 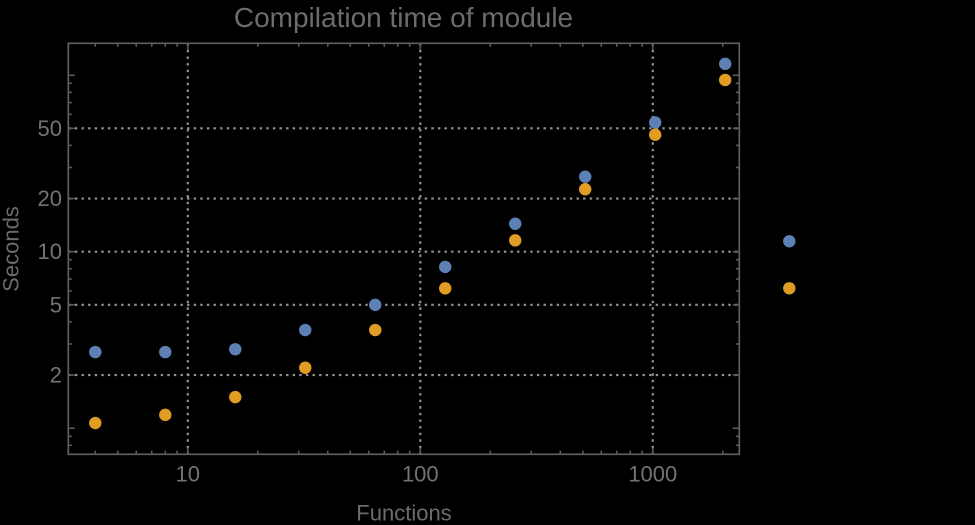 What do you see at coordinates (725, 80) in the screenshot?
I see `data-point-series-2-orange-x2048` at bounding box center [725, 80].